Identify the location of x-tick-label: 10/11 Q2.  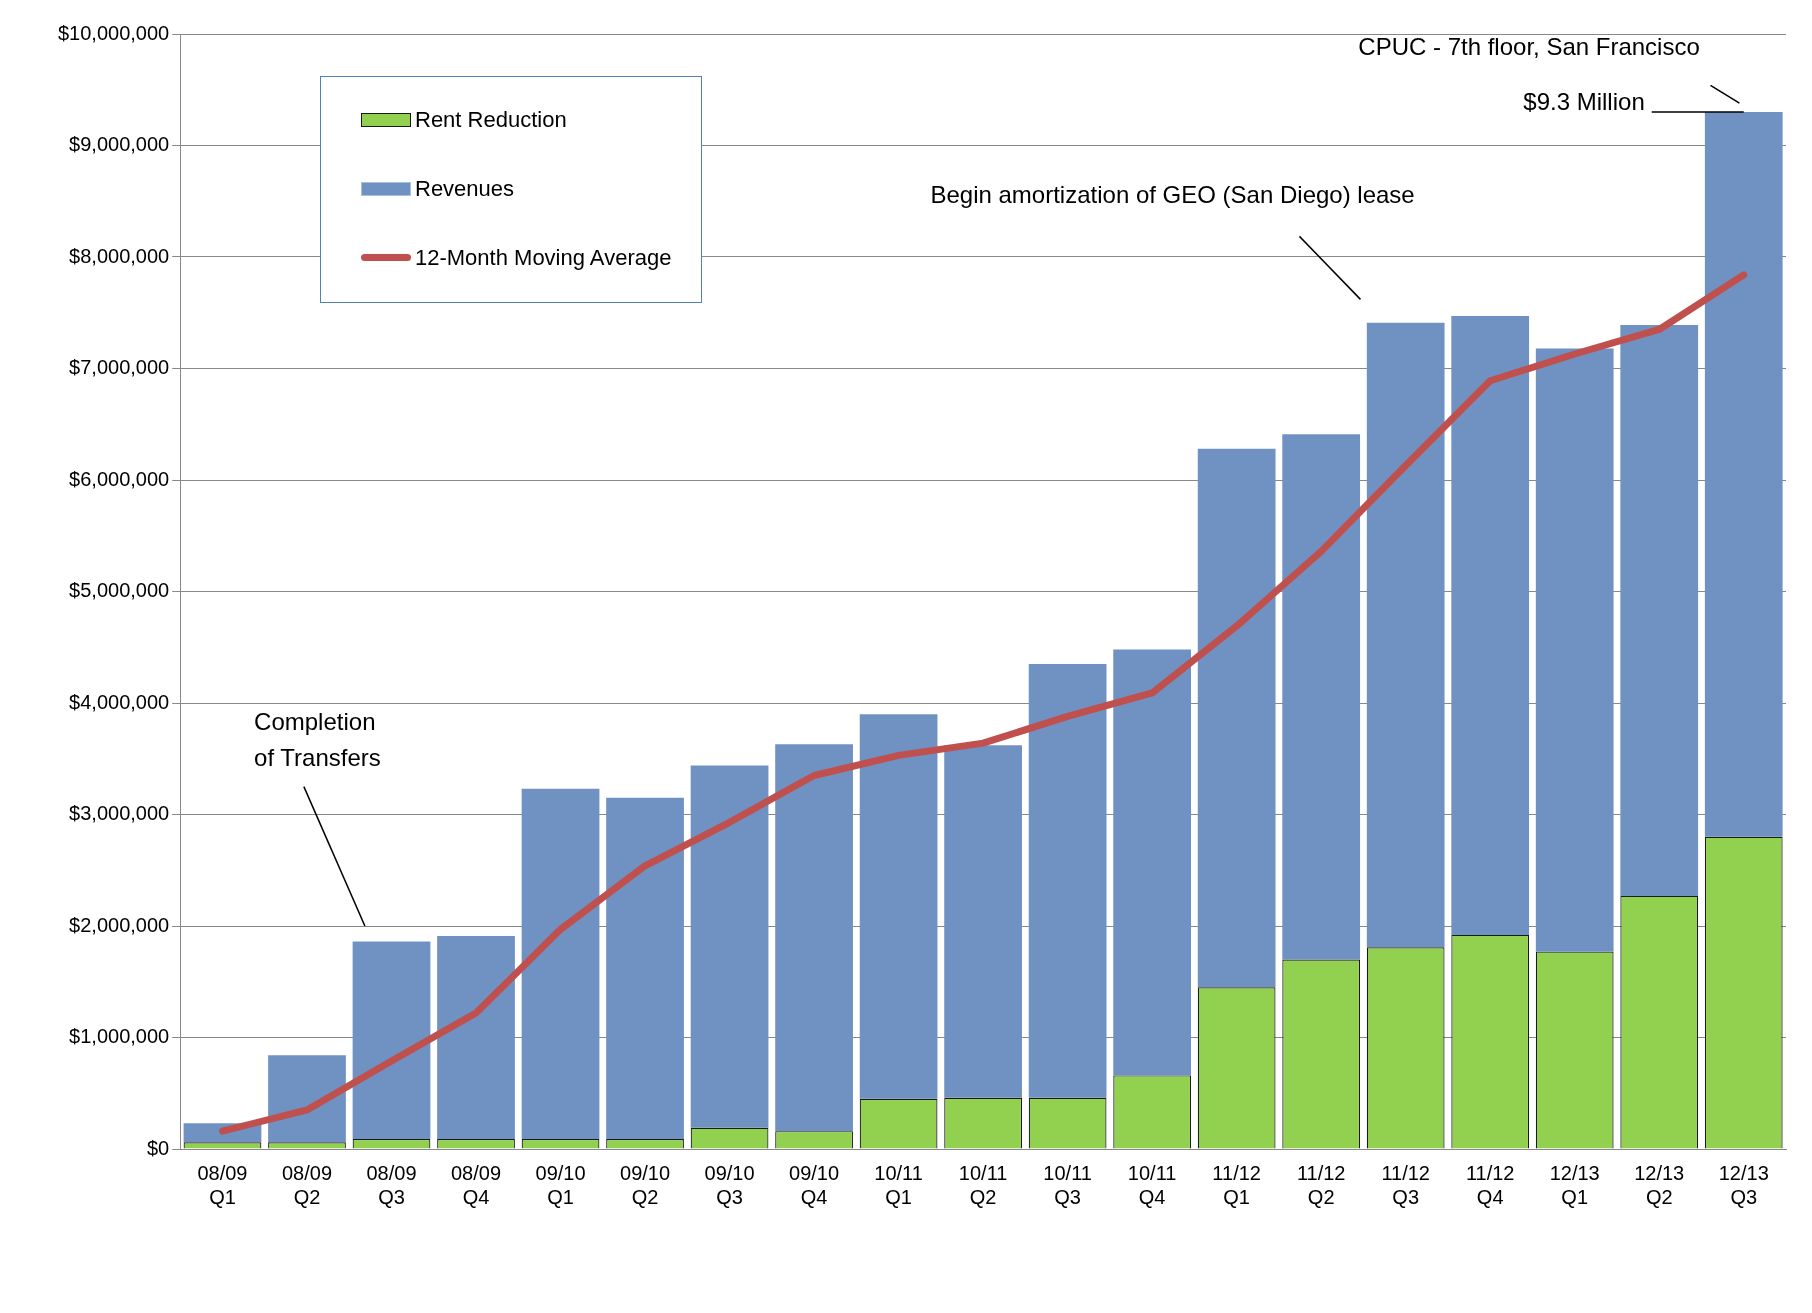
(983, 1184).